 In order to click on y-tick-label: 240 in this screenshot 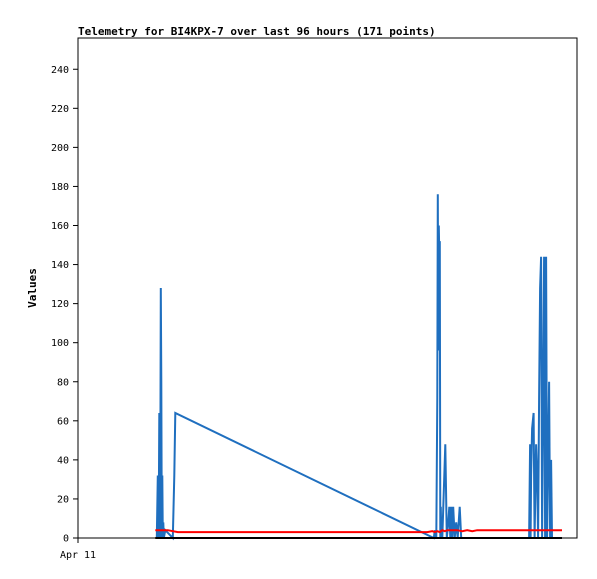, I will do `click(60, 70)`.